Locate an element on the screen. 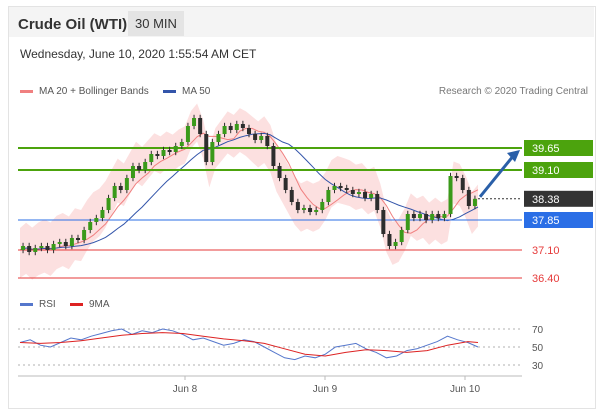 The image size is (601, 413). legend-rsi-swatch is located at coordinates (26, 304).